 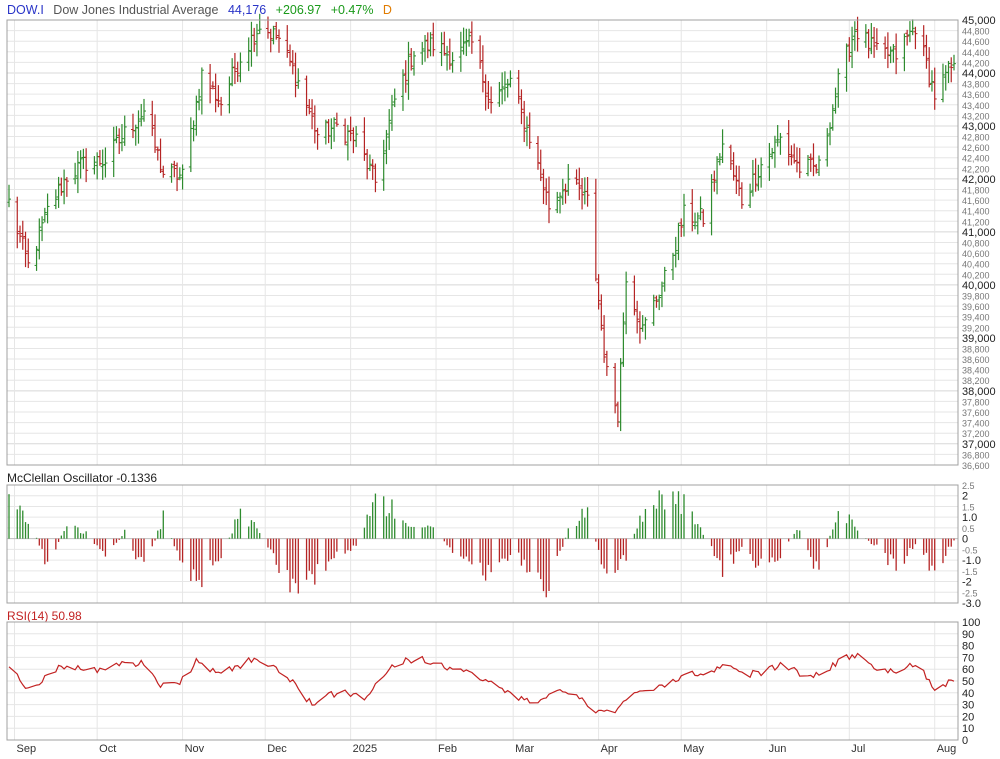 What do you see at coordinates (976, 381) in the screenshot?
I see `price-axis-tick-label: 38,200` at bounding box center [976, 381].